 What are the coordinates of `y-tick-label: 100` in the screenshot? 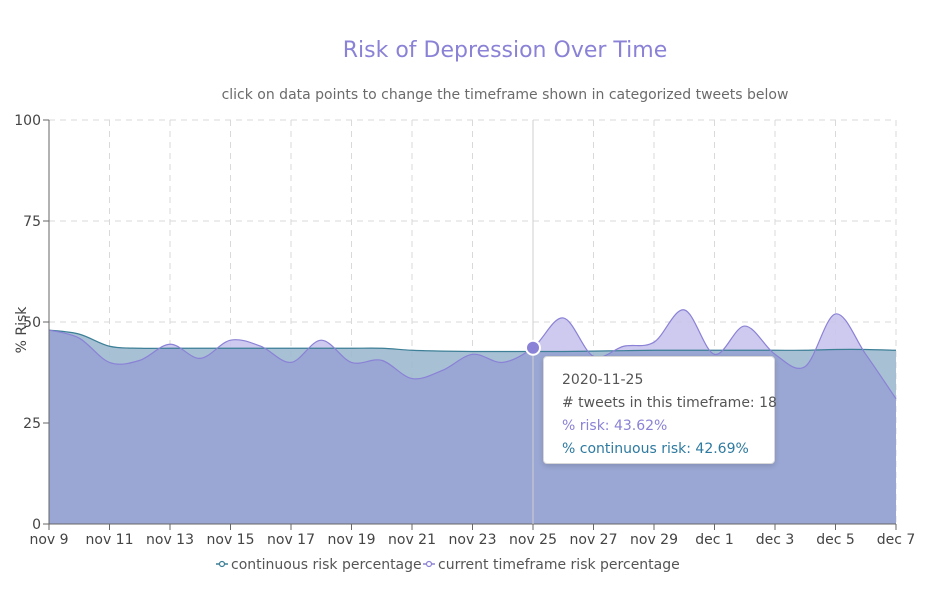 It's located at (27, 121).